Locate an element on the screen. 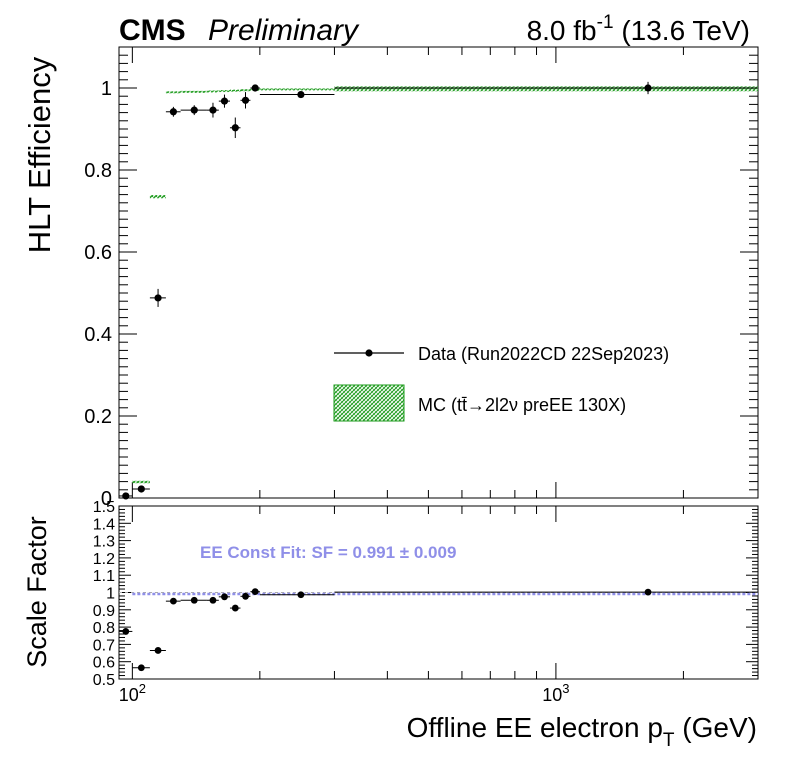 Image resolution: width=798 pixels, height=776 pixels. y-tick-label: 1.4 is located at coordinates (104, 524).